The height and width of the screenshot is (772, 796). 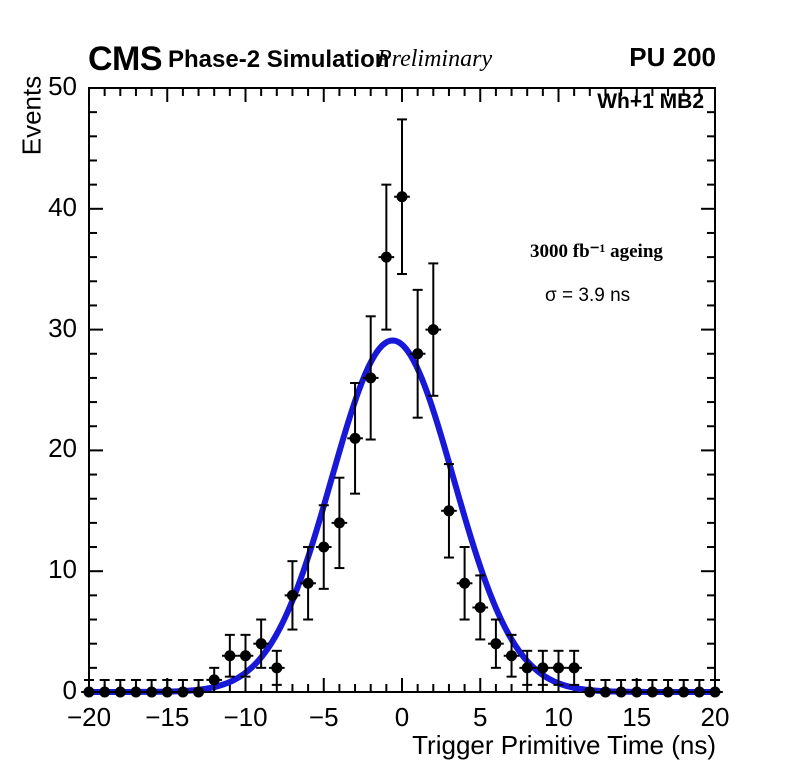 What do you see at coordinates (245, 717) in the screenshot?
I see `x-tick-label: −10` at bounding box center [245, 717].